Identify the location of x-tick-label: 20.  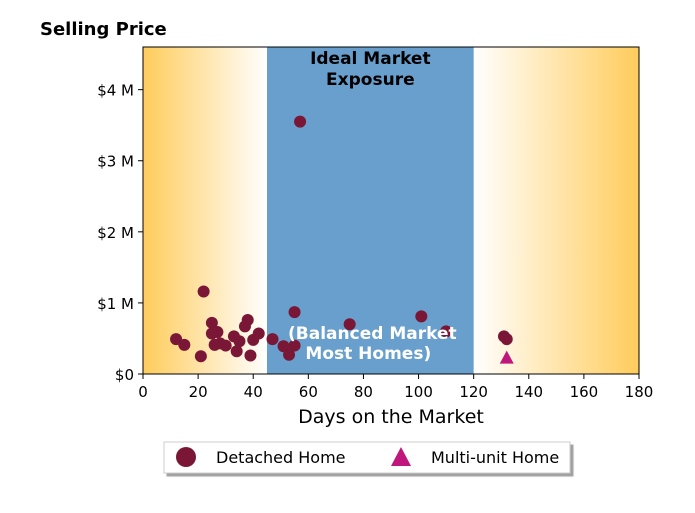
(198, 392).